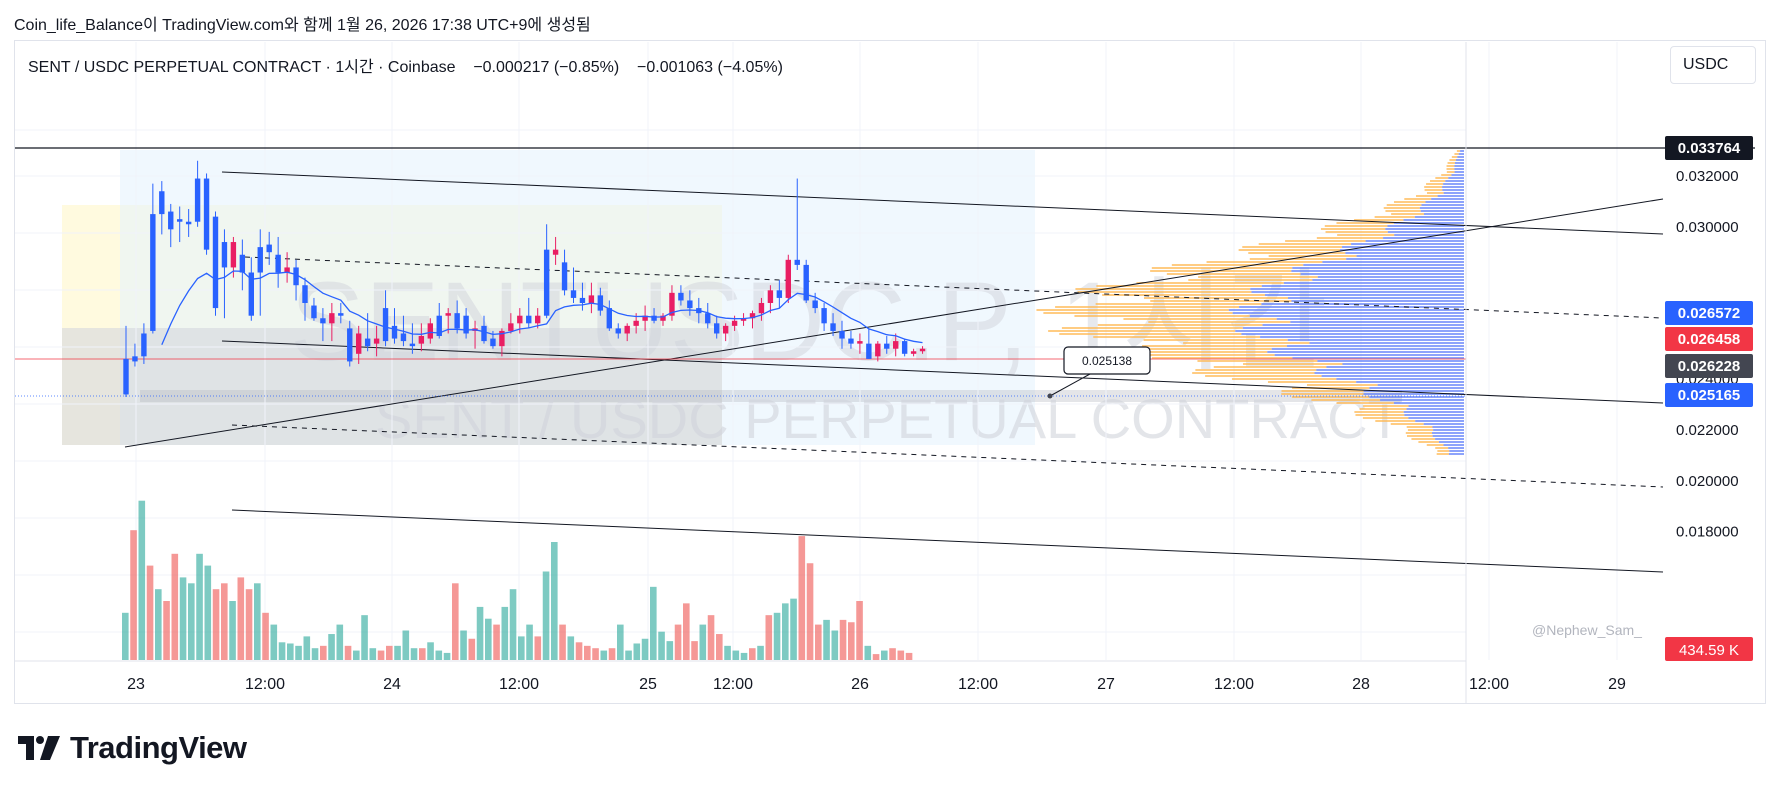 The height and width of the screenshot is (793, 1781). Describe the element at coordinates (1707, 176) in the screenshot. I see `price-tick-label: 0.032000` at that location.